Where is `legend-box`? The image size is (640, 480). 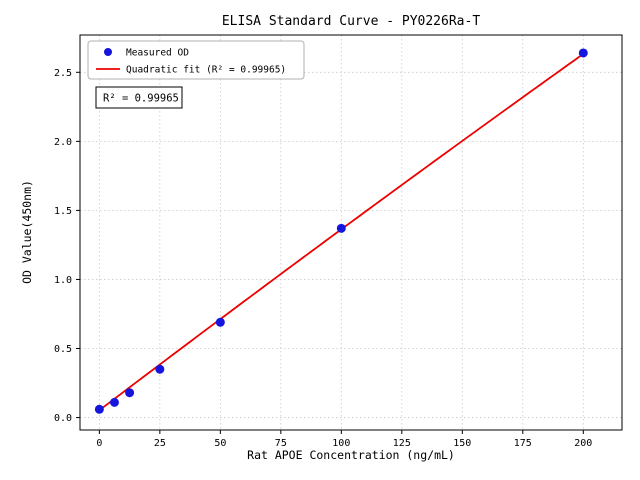
legend-box is located at coordinates (196, 60).